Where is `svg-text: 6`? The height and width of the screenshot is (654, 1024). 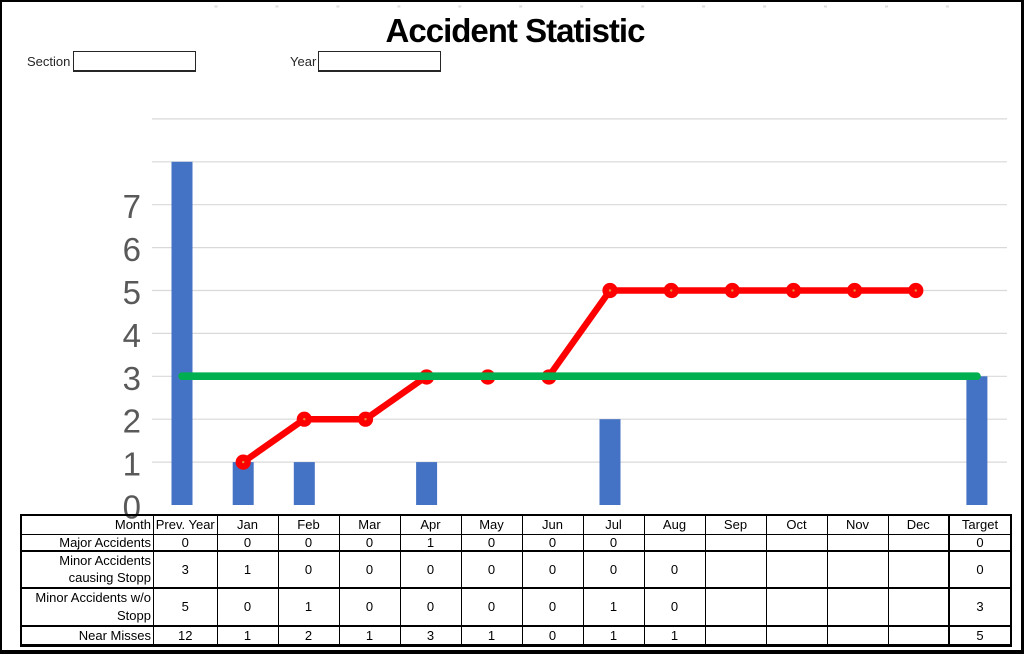
svg-text: 6 is located at coordinates (132, 249).